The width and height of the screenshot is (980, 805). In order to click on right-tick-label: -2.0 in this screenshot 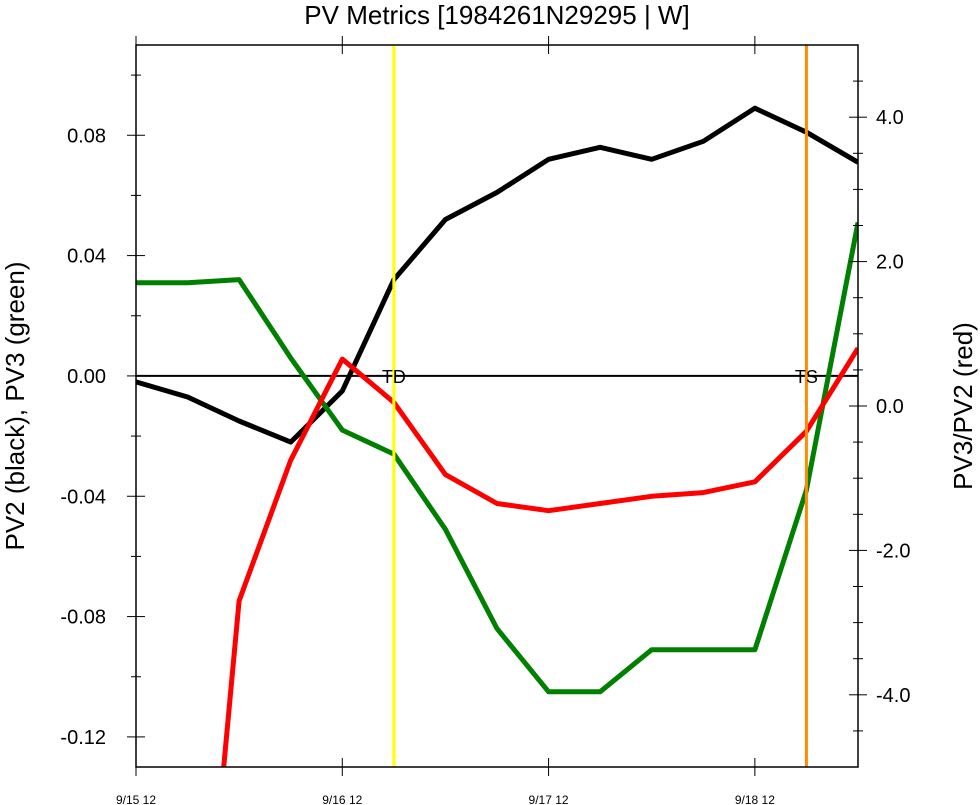, I will do `click(893, 551)`.